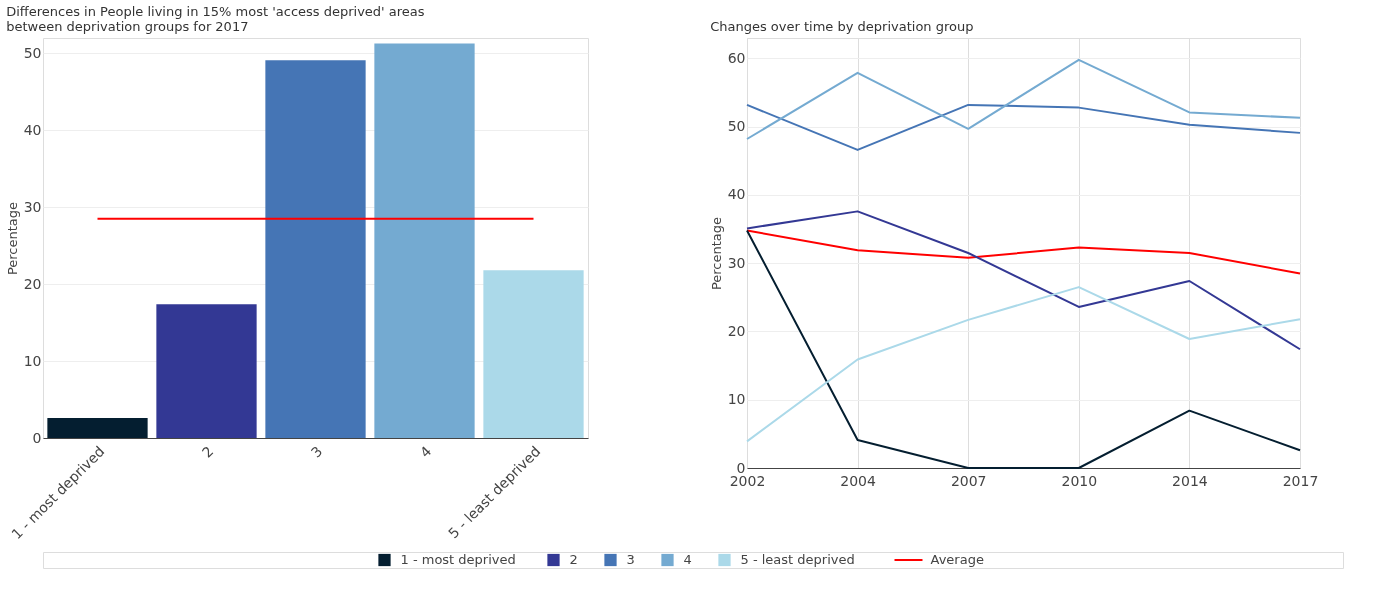 Image resolution: width=1377 pixels, height=612 pixels. Describe the element at coordinates (687, 559) in the screenshot. I see `legend-label: 4` at that location.